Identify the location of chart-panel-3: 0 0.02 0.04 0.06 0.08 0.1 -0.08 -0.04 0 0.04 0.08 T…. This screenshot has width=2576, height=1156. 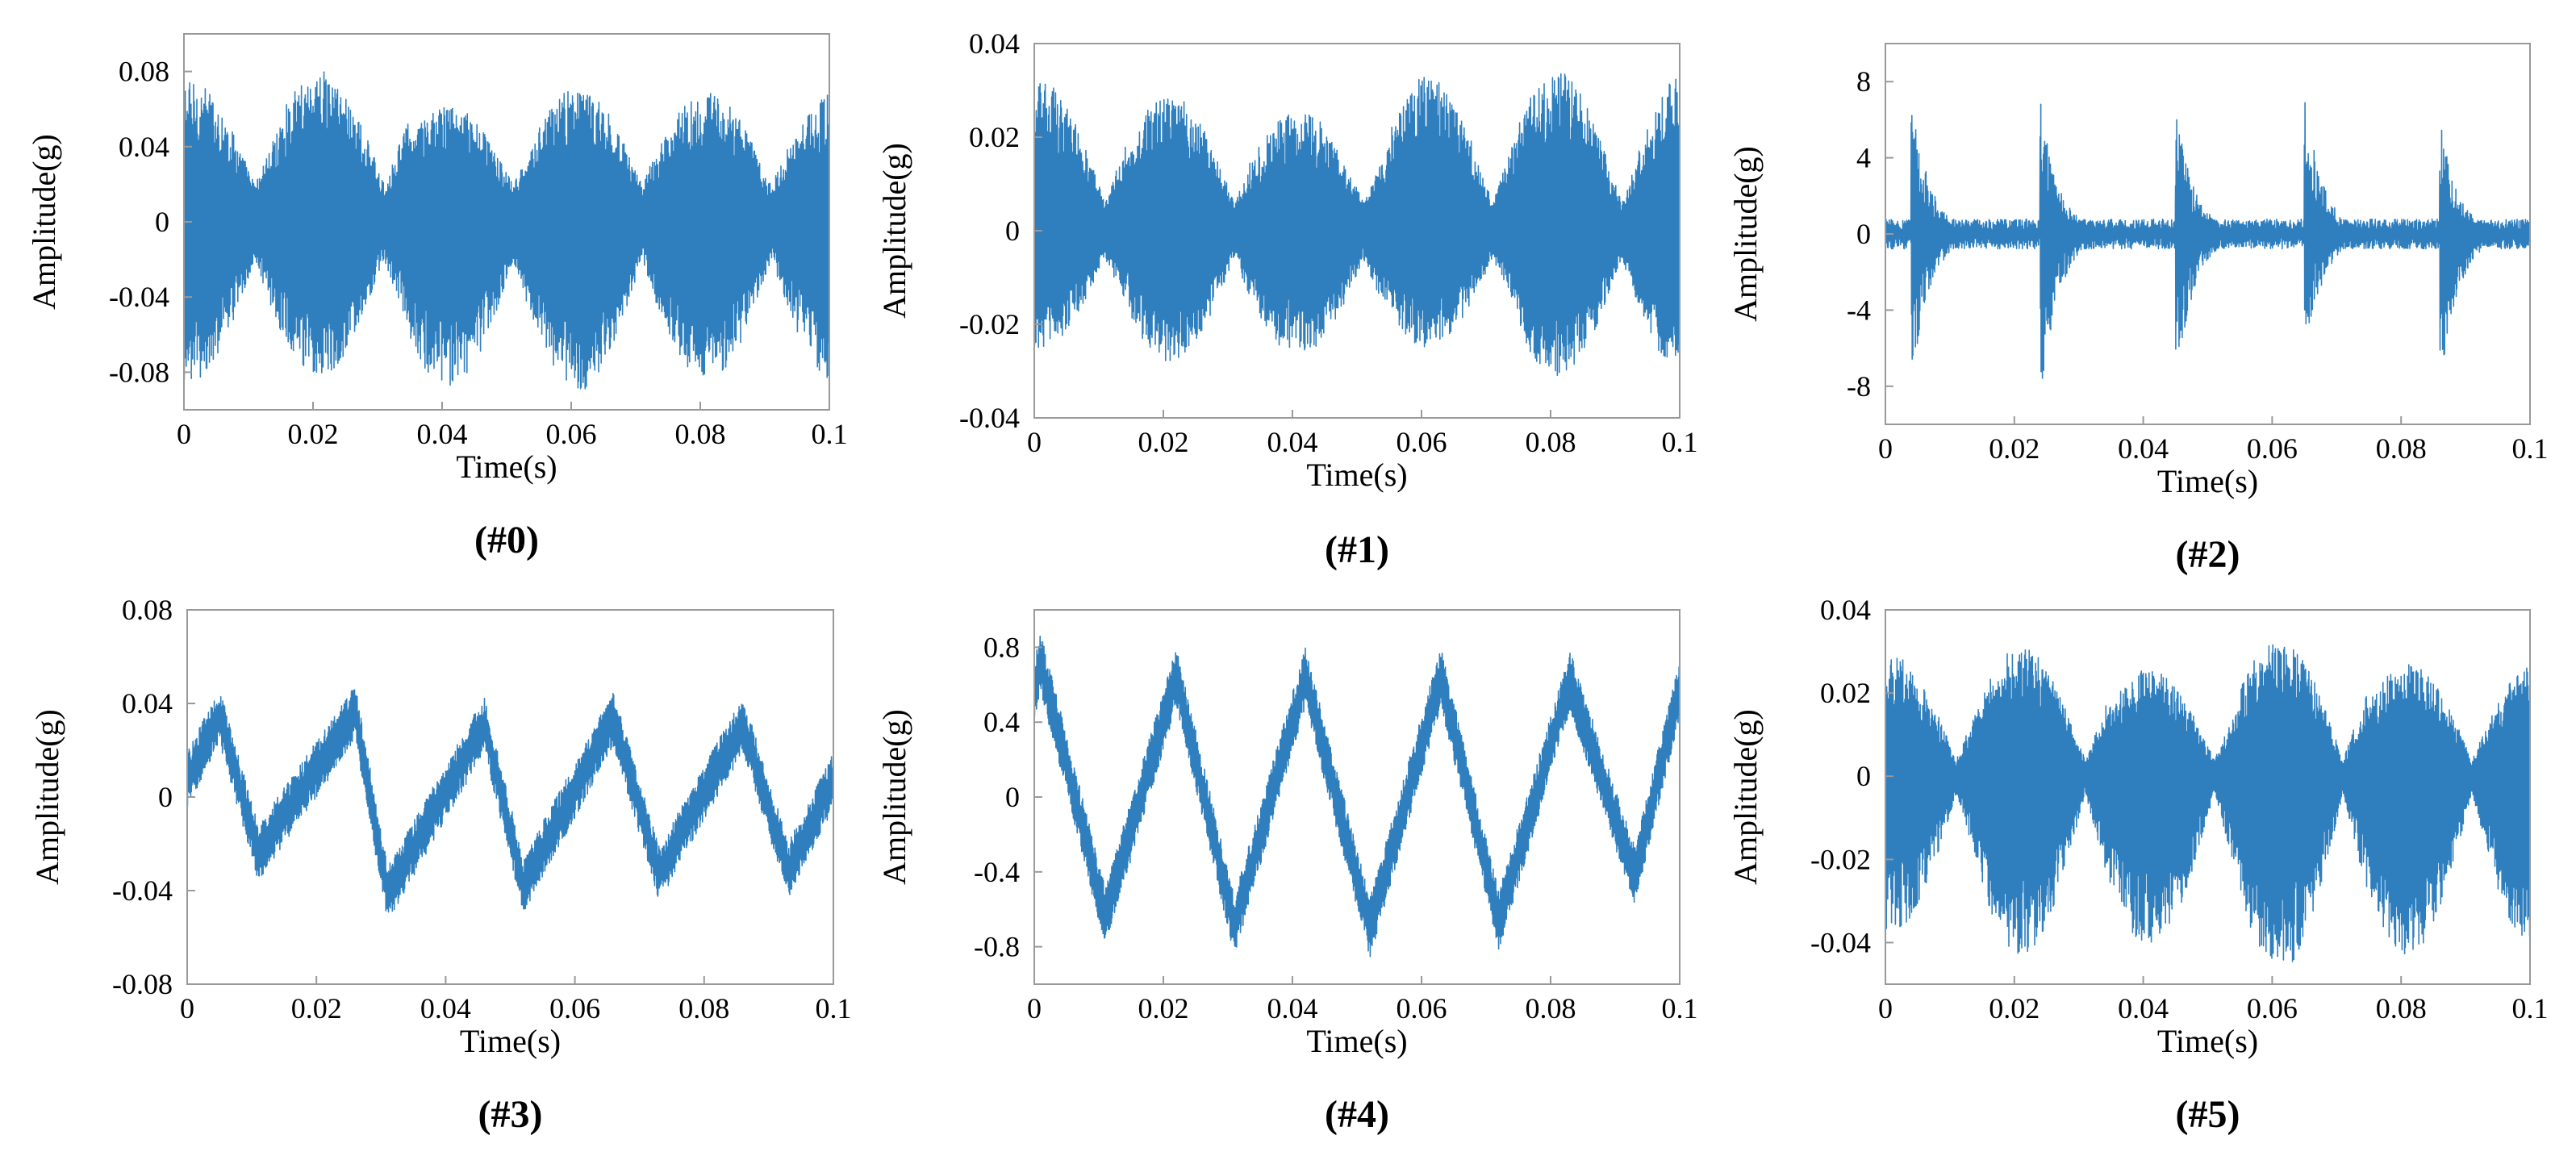
(440, 865).